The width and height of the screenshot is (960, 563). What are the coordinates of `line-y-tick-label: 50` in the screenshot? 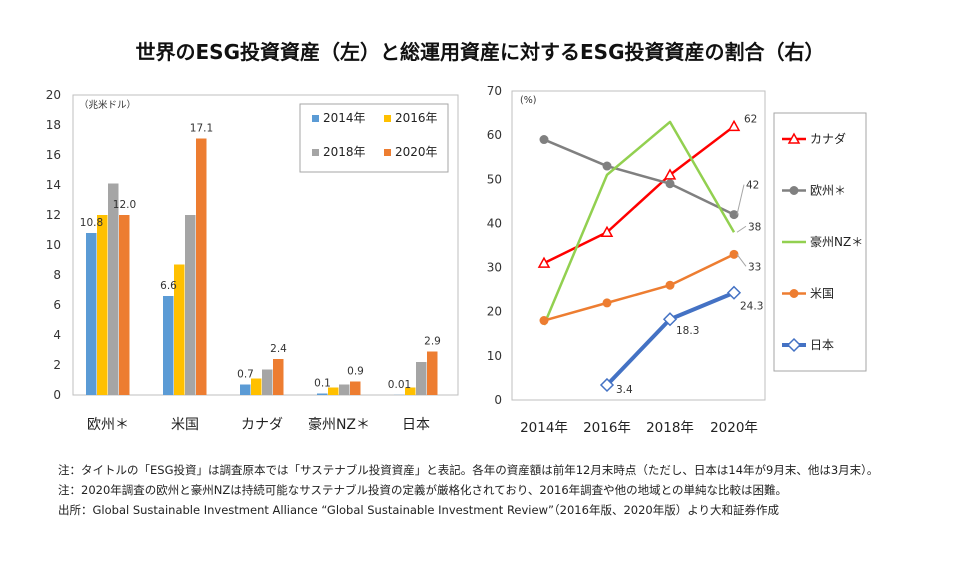 It's located at (494, 179).